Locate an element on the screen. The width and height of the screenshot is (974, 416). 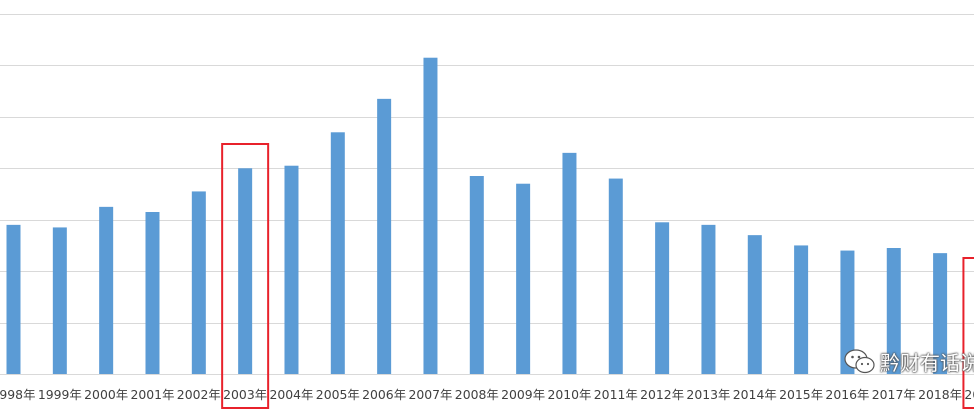
bar-2014年 is located at coordinates (754, 304).